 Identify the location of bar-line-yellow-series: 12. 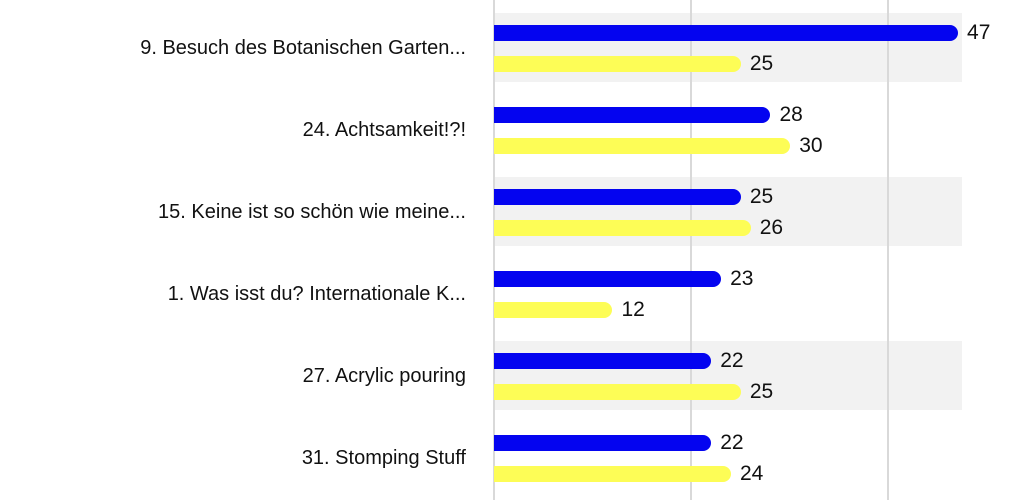
(569, 309).